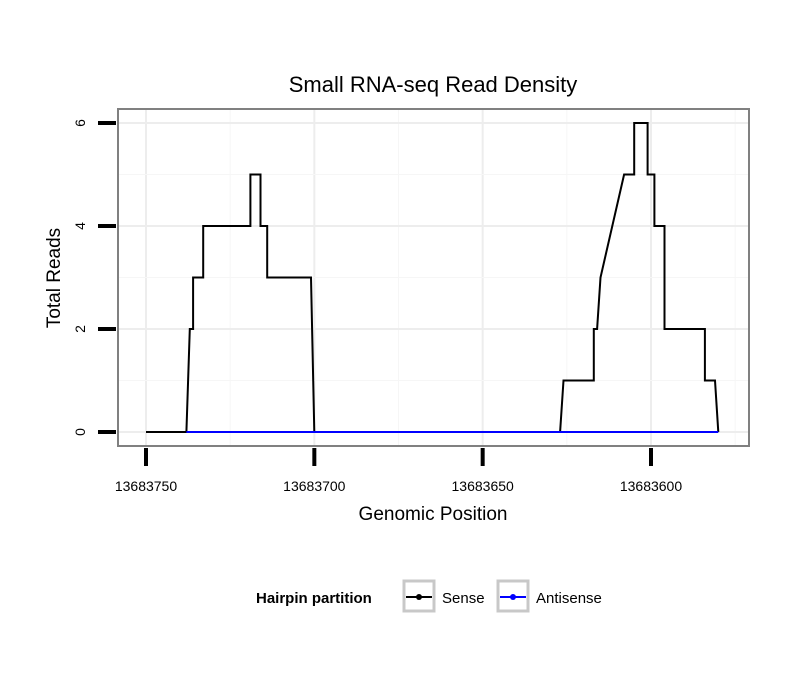 The width and height of the screenshot is (810, 690). What do you see at coordinates (569, 598) in the screenshot?
I see `legend-label-antisense: Antisense` at bounding box center [569, 598].